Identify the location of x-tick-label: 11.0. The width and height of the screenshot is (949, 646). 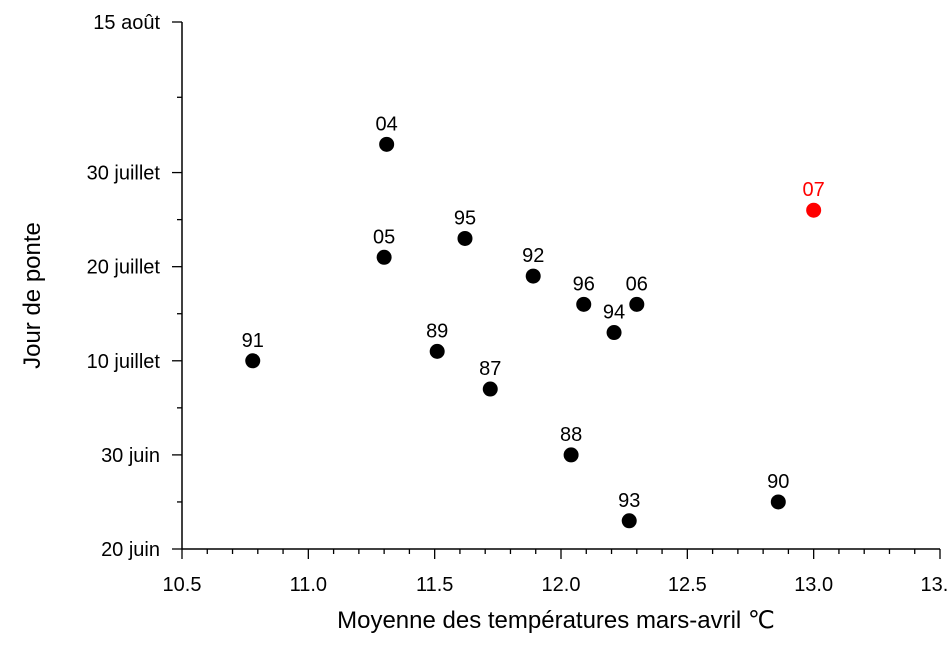
(308, 585).